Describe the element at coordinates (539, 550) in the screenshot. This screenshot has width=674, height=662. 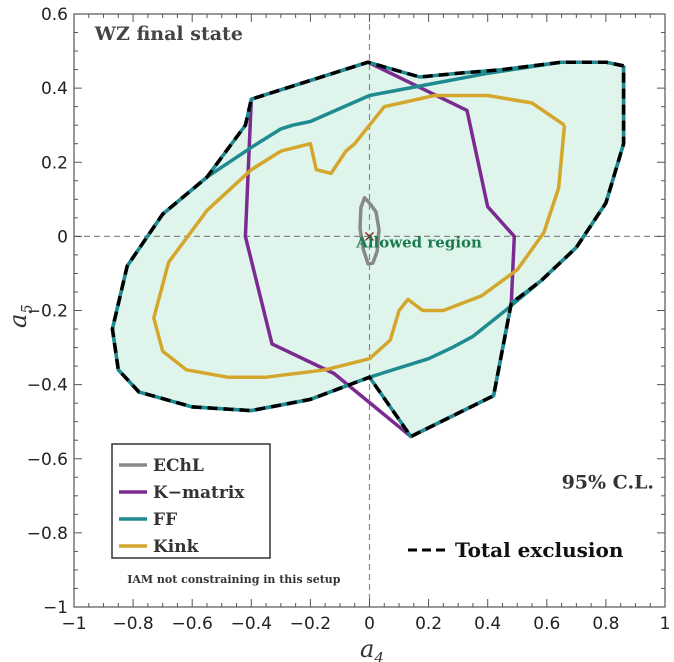
I see `total-exclusion-legend-label: Total exclusion` at that location.